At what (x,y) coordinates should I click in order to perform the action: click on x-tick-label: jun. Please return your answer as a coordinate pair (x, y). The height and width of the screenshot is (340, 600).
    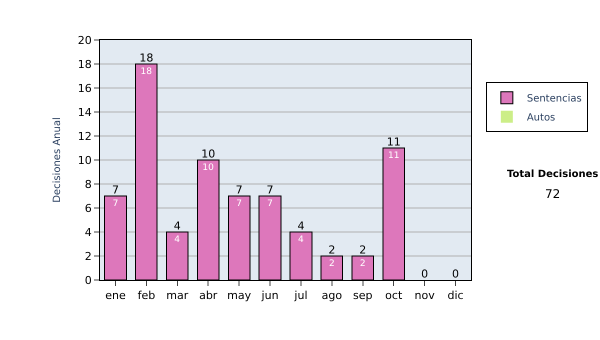
    Looking at the image, I should click on (269, 295).